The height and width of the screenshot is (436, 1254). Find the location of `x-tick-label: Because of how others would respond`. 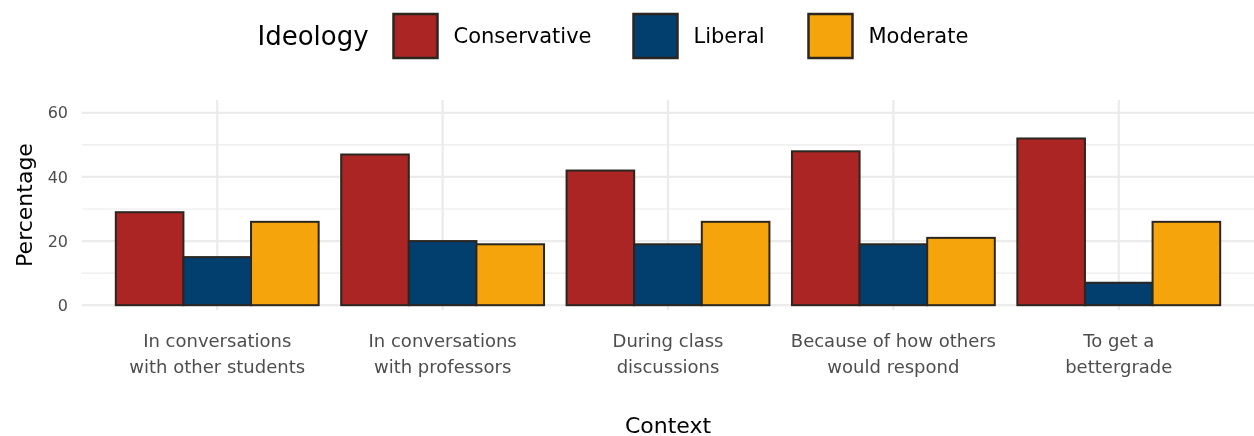

x-tick-label: Because of how others would respond is located at coordinates (893, 353).